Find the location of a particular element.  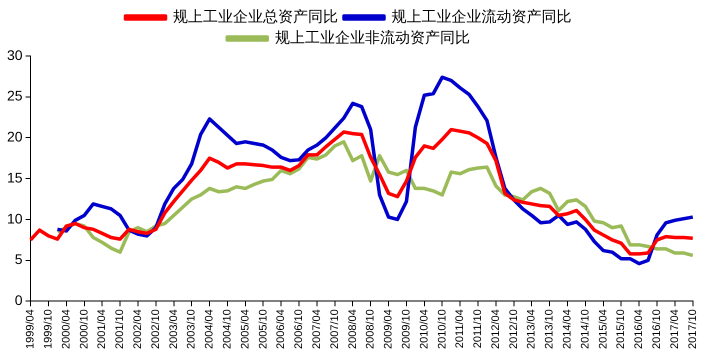

x-tick-label: 2013/04 is located at coordinates (532, 329).